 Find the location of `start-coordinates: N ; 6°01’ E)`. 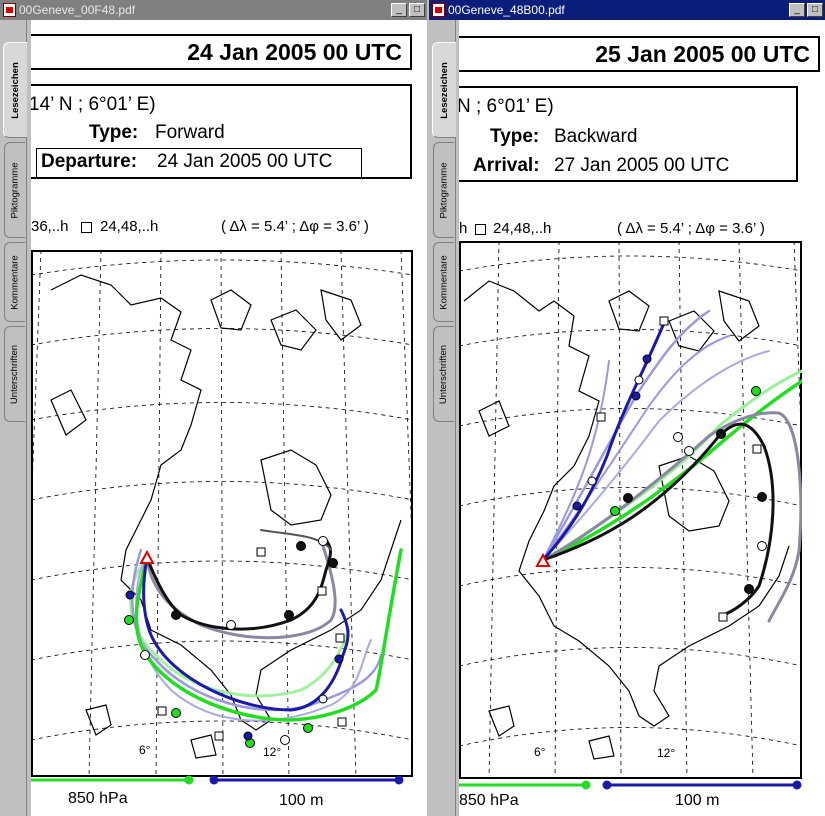

start-coordinates: N ; 6°01’ E) is located at coordinates (506, 106).